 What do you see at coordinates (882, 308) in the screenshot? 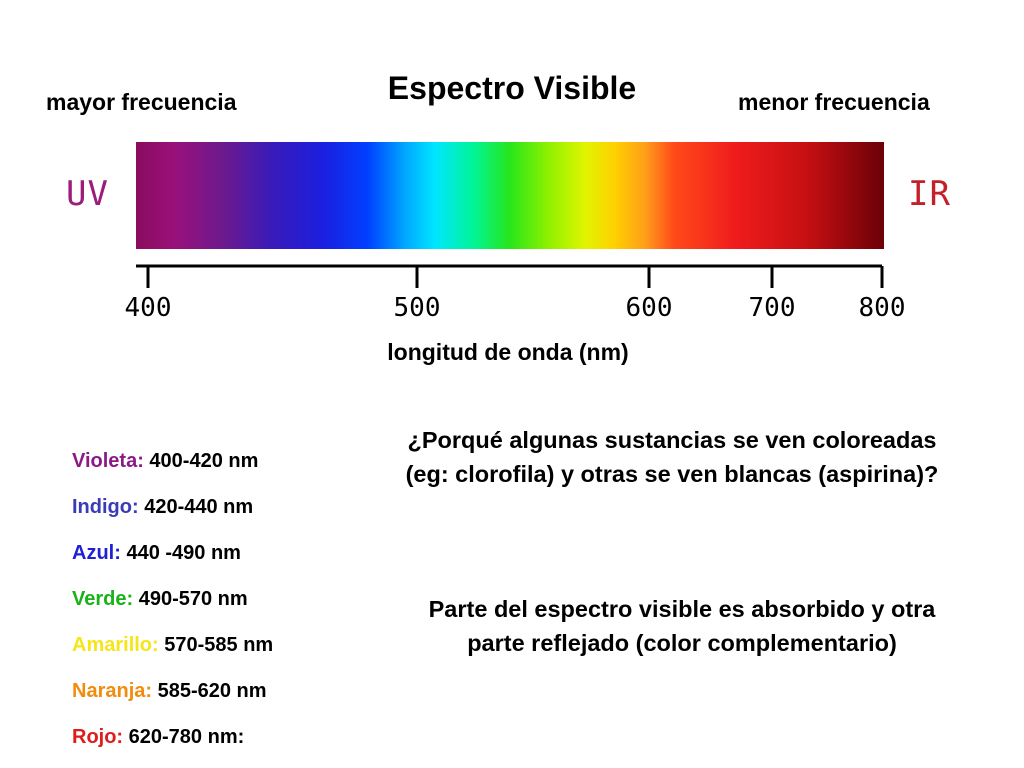
I see `axis-tick-label-800: 800` at bounding box center [882, 308].